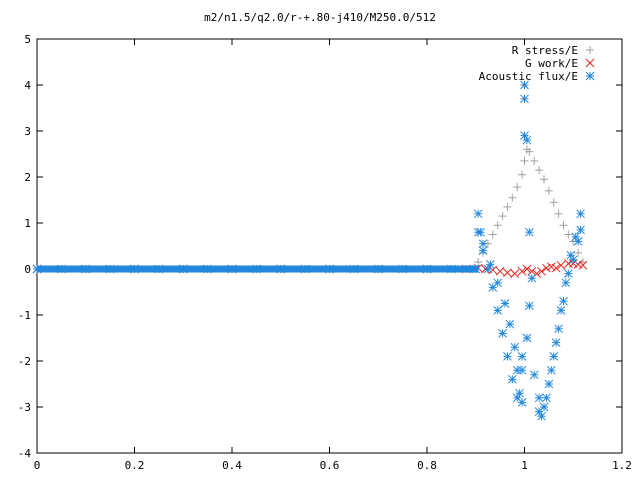 This screenshot has height=480, width=640. What do you see at coordinates (24, 407) in the screenshot?
I see `y-tick-label: -3` at bounding box center [24, 407].